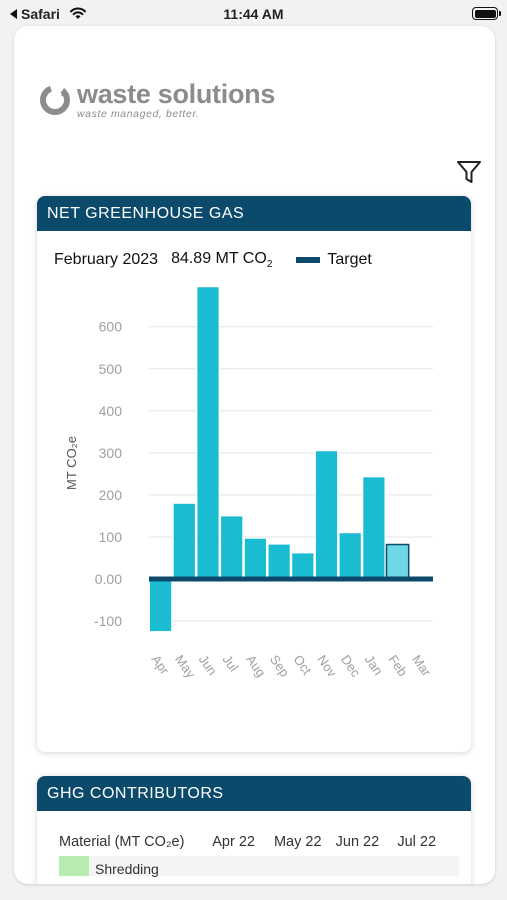 The width and height of the screenshot is (507, 900). What do you see at coordinates (417, 842) in the screenshot?
I see `column-header-month: Jul 22` at bounding box center [417, 842].